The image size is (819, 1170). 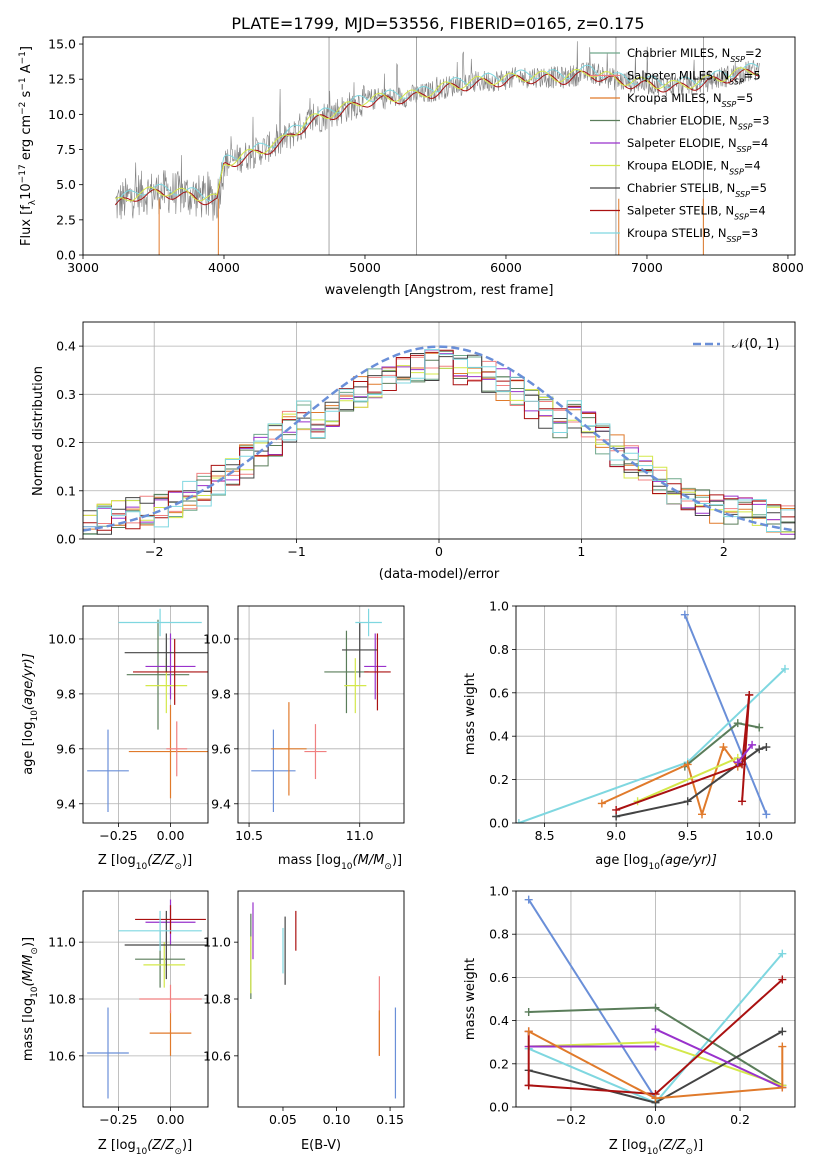 What do you see at coordinates (217, 942) in the screenshot?
I see `y-tick-label: 11.0` at bounding box center [217, 942].